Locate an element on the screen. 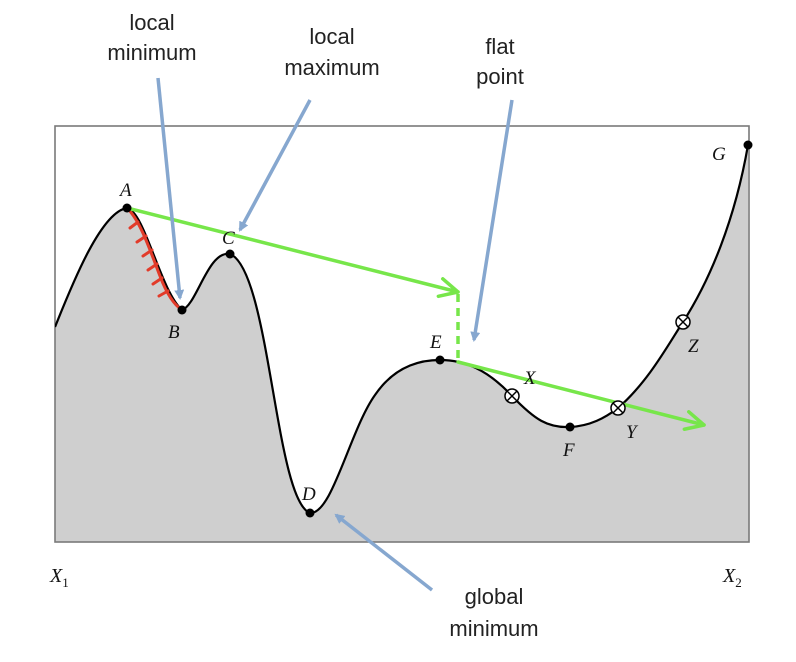 Image resolution: width=796 pixels, height=662 pixels. axis-x2-main: X is located at coordinates (729, 576).